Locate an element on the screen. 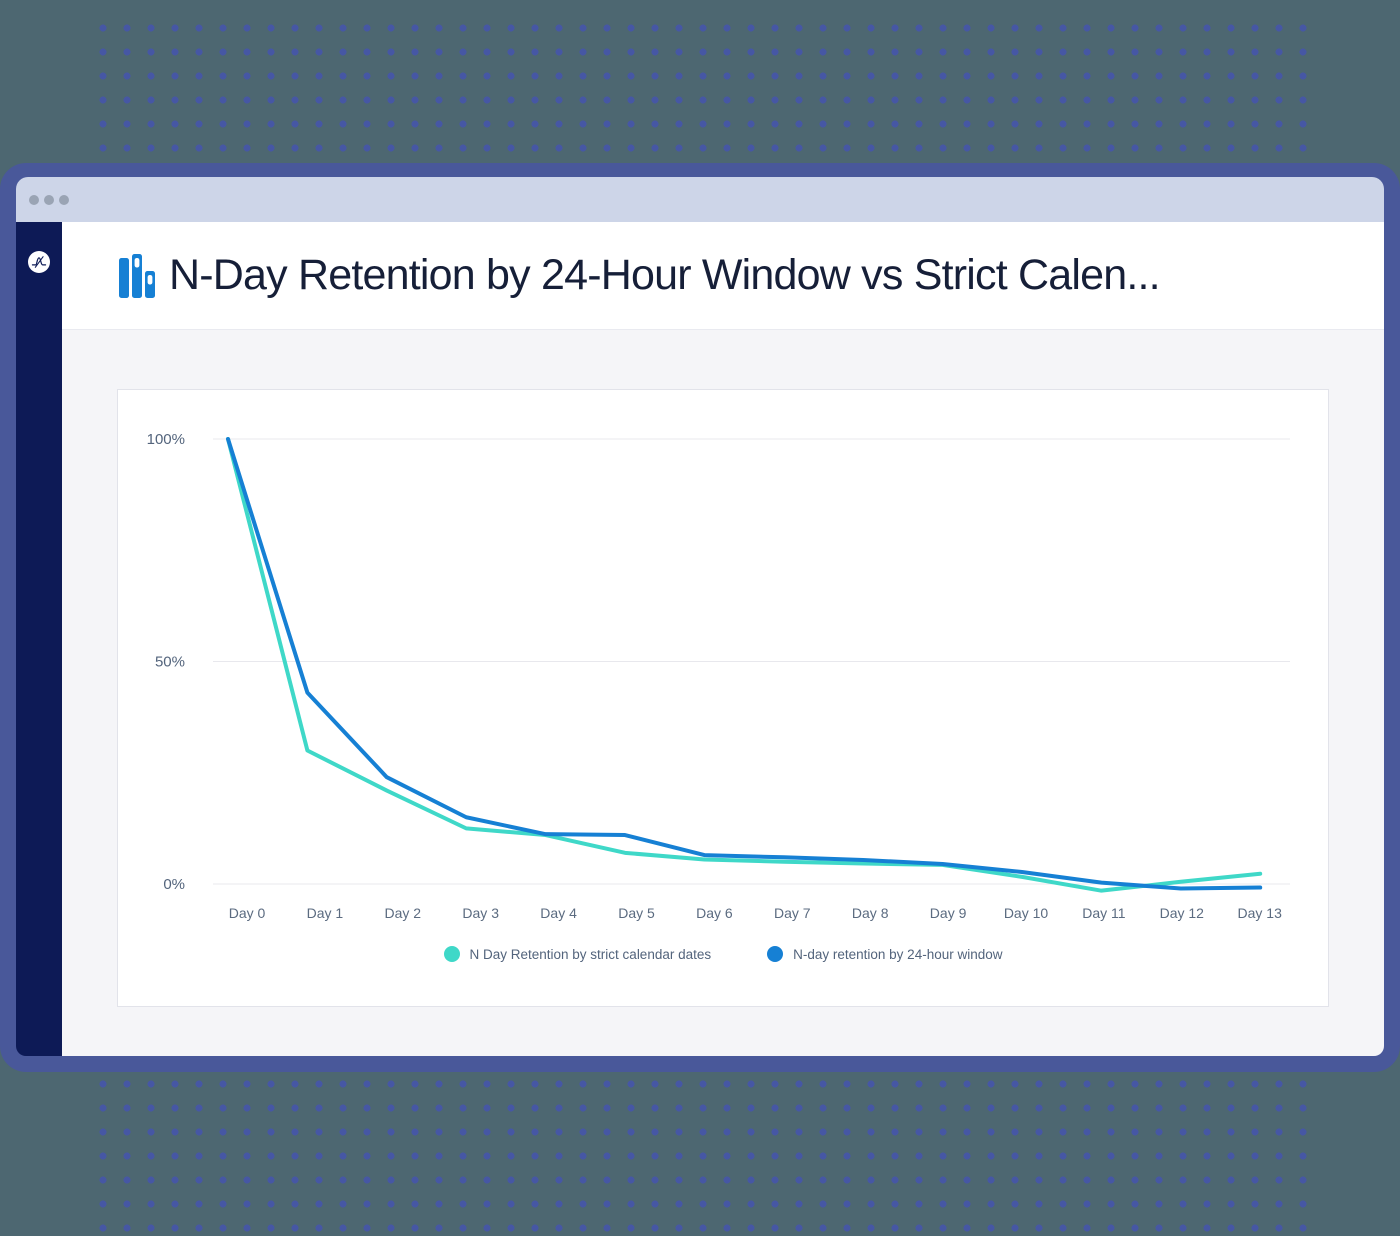 The width and height of the screenshot is (1400, 1236). amplitude-logo-icon is located at coordinates (39, 262).